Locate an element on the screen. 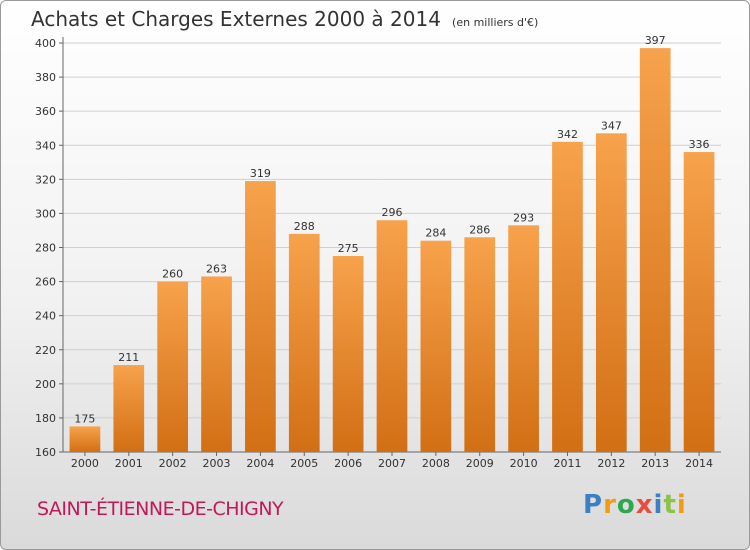 Image resolution: width=750 pixels, height=550 pixels. y-tick-label: 240 is located at coordinates (45, 316).